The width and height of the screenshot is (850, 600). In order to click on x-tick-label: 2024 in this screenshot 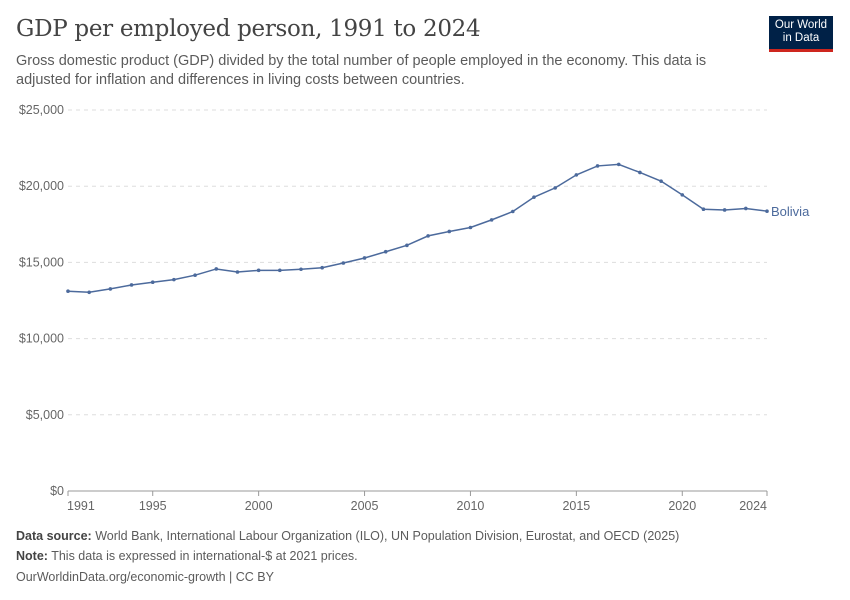, I will do `click(753, 506)`.